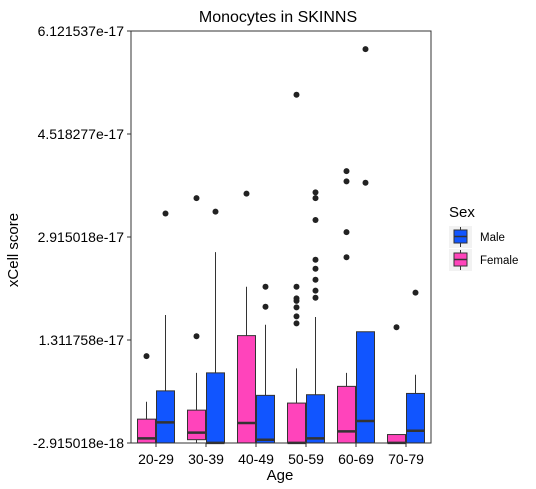 Image resolution: width=536 pixels, height=489 pixels. Describe the element at coordinates (280, 475) in the screenshot. I see `x-axis-label: Age` at that location.